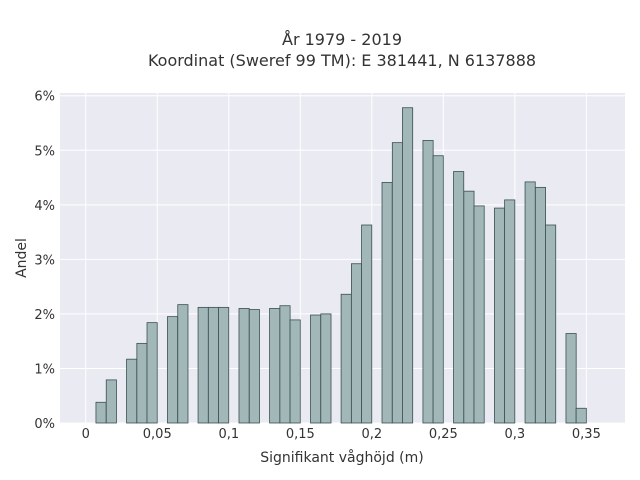  Describe the element at coordinates (44, 369) in the screenshot. I see `y-tick-label: 1%` at that location.